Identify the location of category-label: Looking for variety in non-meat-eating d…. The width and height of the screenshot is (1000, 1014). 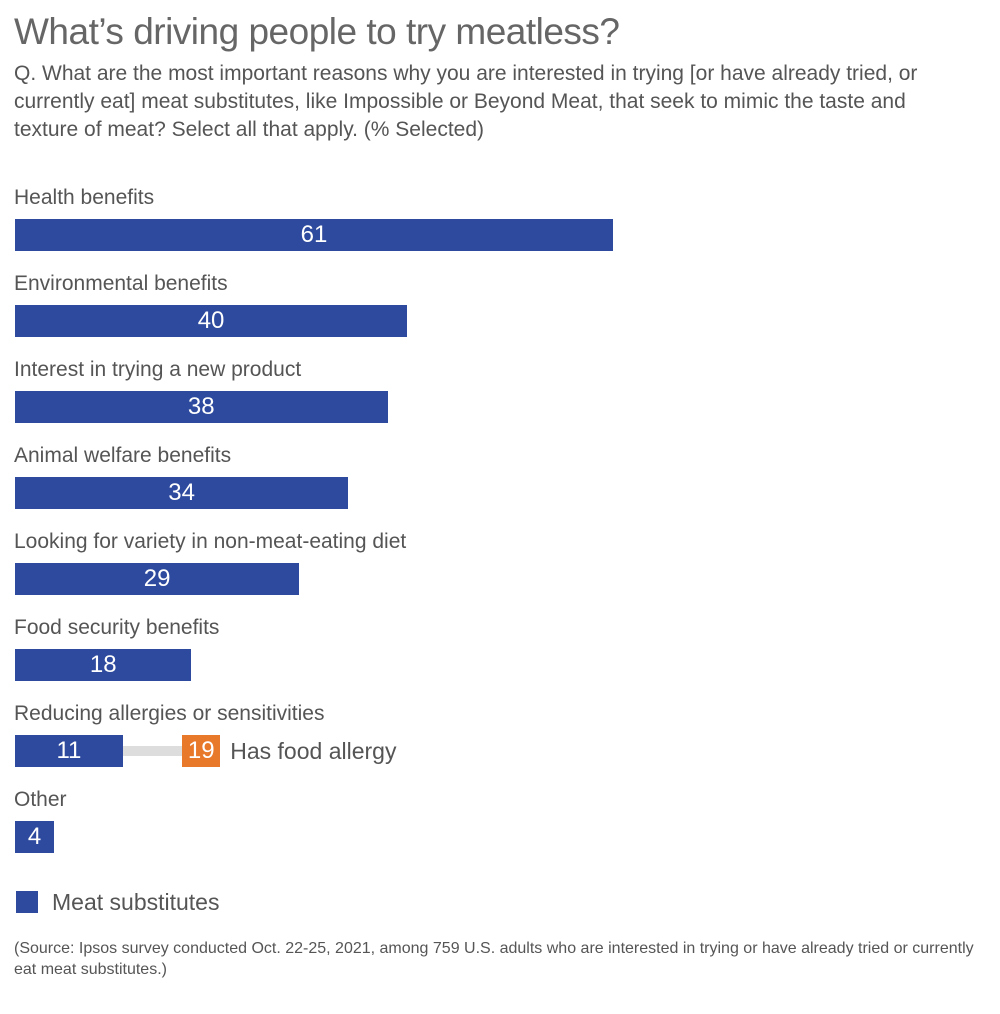
(210, 541).